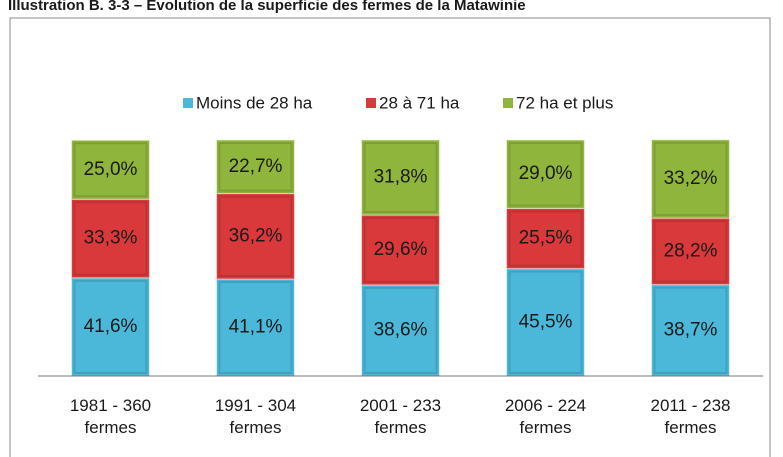  I want to click on x-tick-label: 1981 - 360 fermes, so click(110, 416).